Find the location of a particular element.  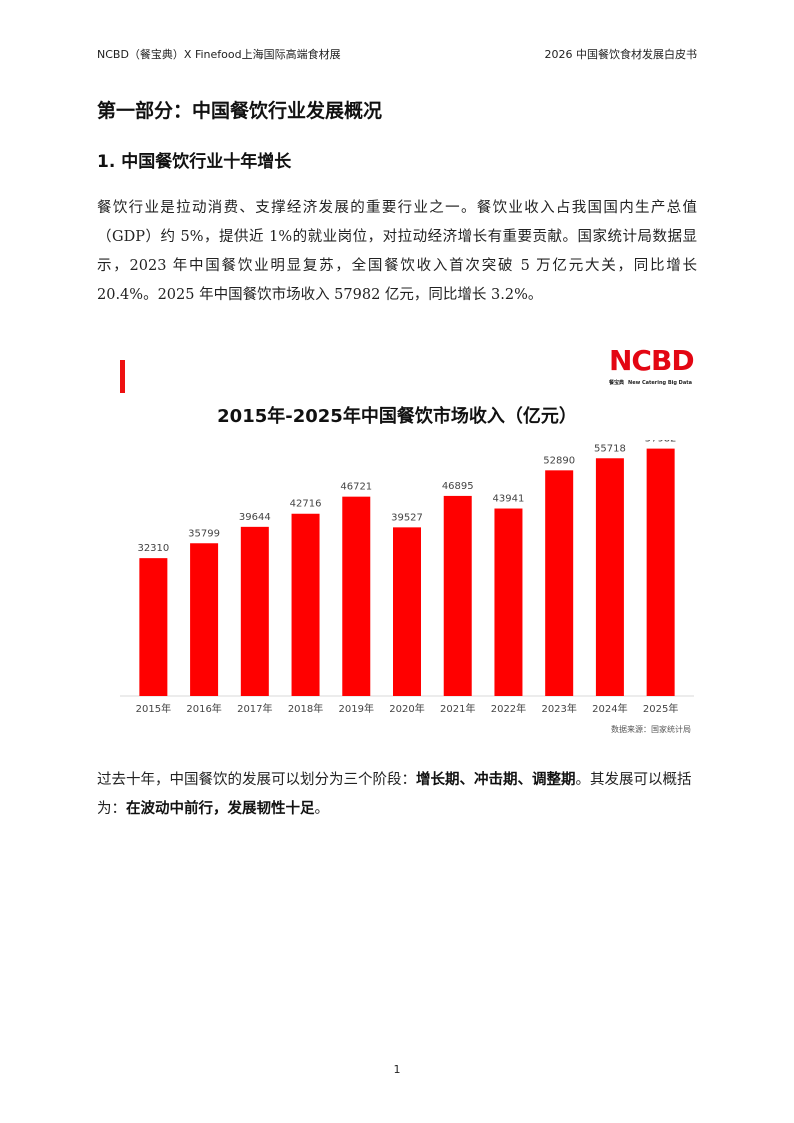

chart-source: 数据来源：国家统计局 is located at coordinates (651, 729).